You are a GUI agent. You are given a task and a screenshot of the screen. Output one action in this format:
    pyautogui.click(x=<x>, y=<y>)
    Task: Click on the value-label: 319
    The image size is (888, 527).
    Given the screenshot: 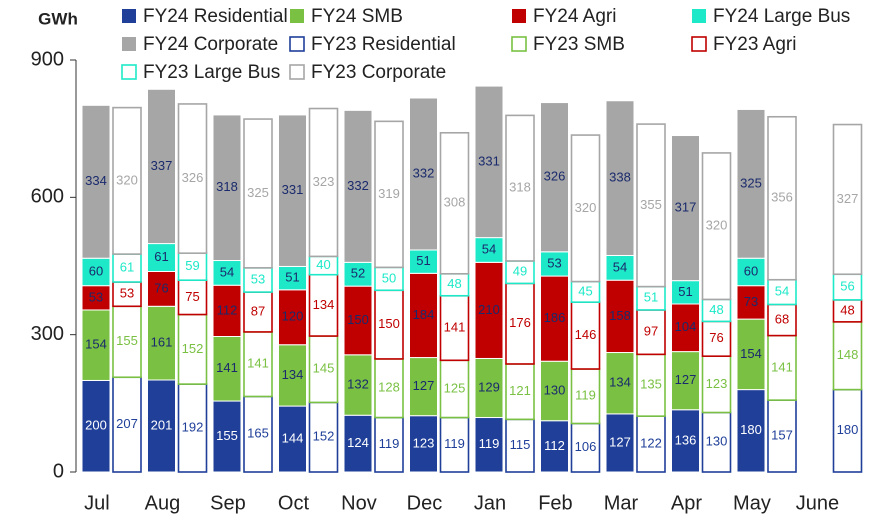 What is the action you would take?
    pyautogui.click(x=389, y=193)
    